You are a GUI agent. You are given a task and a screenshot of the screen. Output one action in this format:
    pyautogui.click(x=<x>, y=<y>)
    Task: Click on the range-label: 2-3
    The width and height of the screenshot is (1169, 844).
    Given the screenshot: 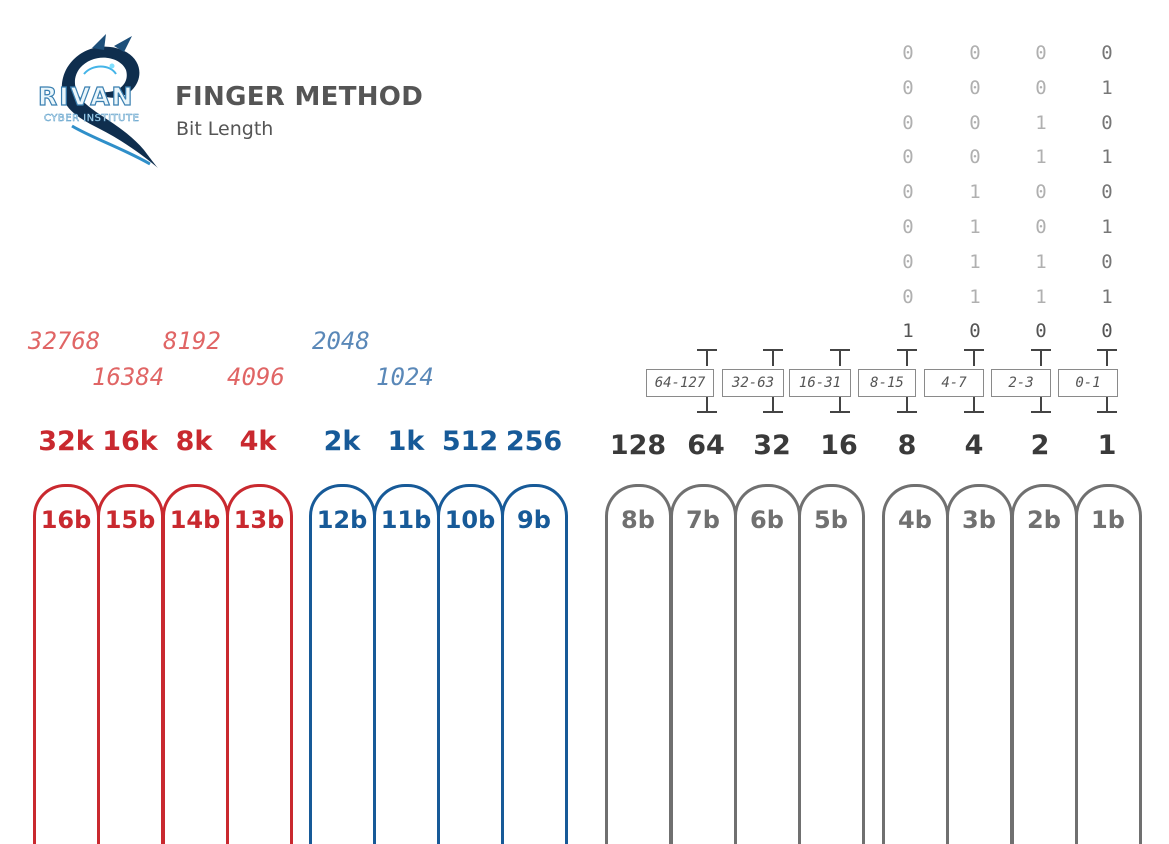 What is the action you would take?
    pyautogui.click(x=1021, y=383)
    